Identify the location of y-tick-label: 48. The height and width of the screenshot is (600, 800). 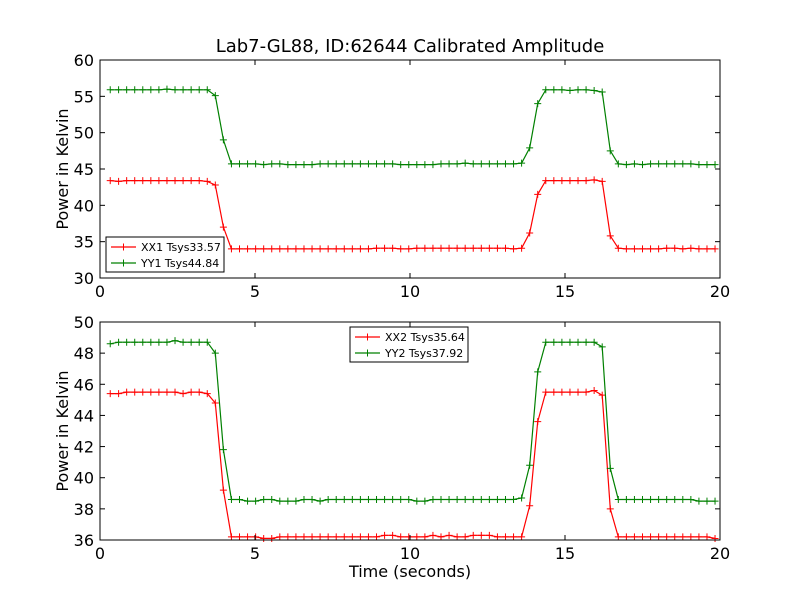
(84, 353).